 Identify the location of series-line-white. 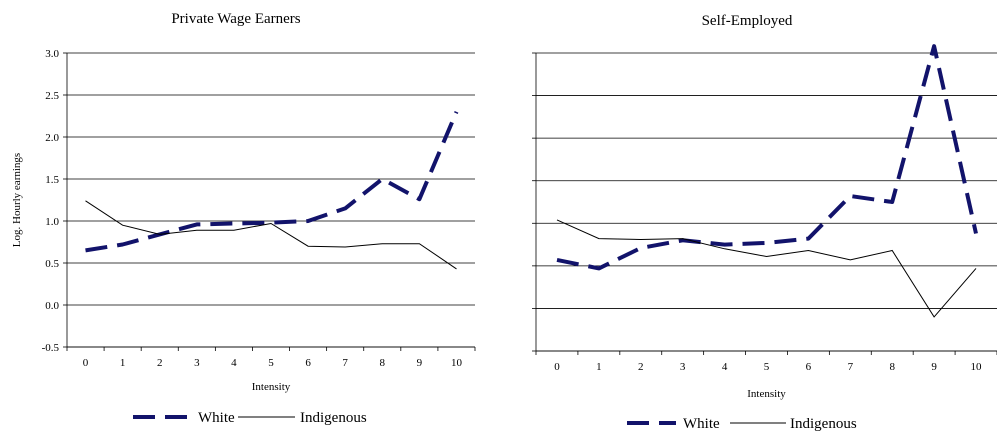
(272, 182).